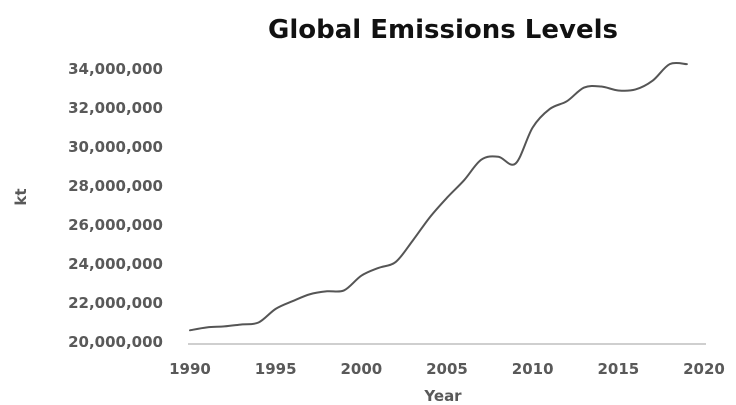  I want to click on x-axis-label: Year, so click(442, 396).